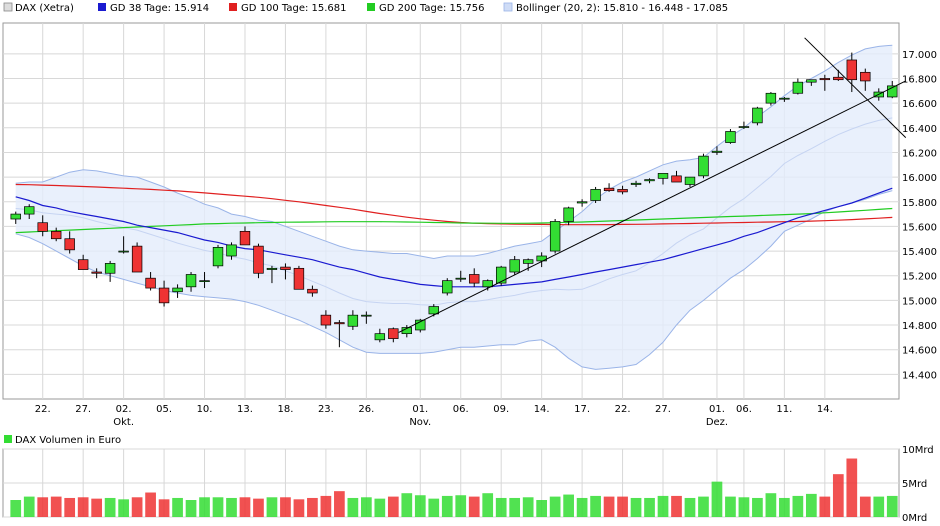  What do you see at coordinates (371, 7) in the screenshot?
I see `legend-swatch-gd200` at bounding box center [371, 7].